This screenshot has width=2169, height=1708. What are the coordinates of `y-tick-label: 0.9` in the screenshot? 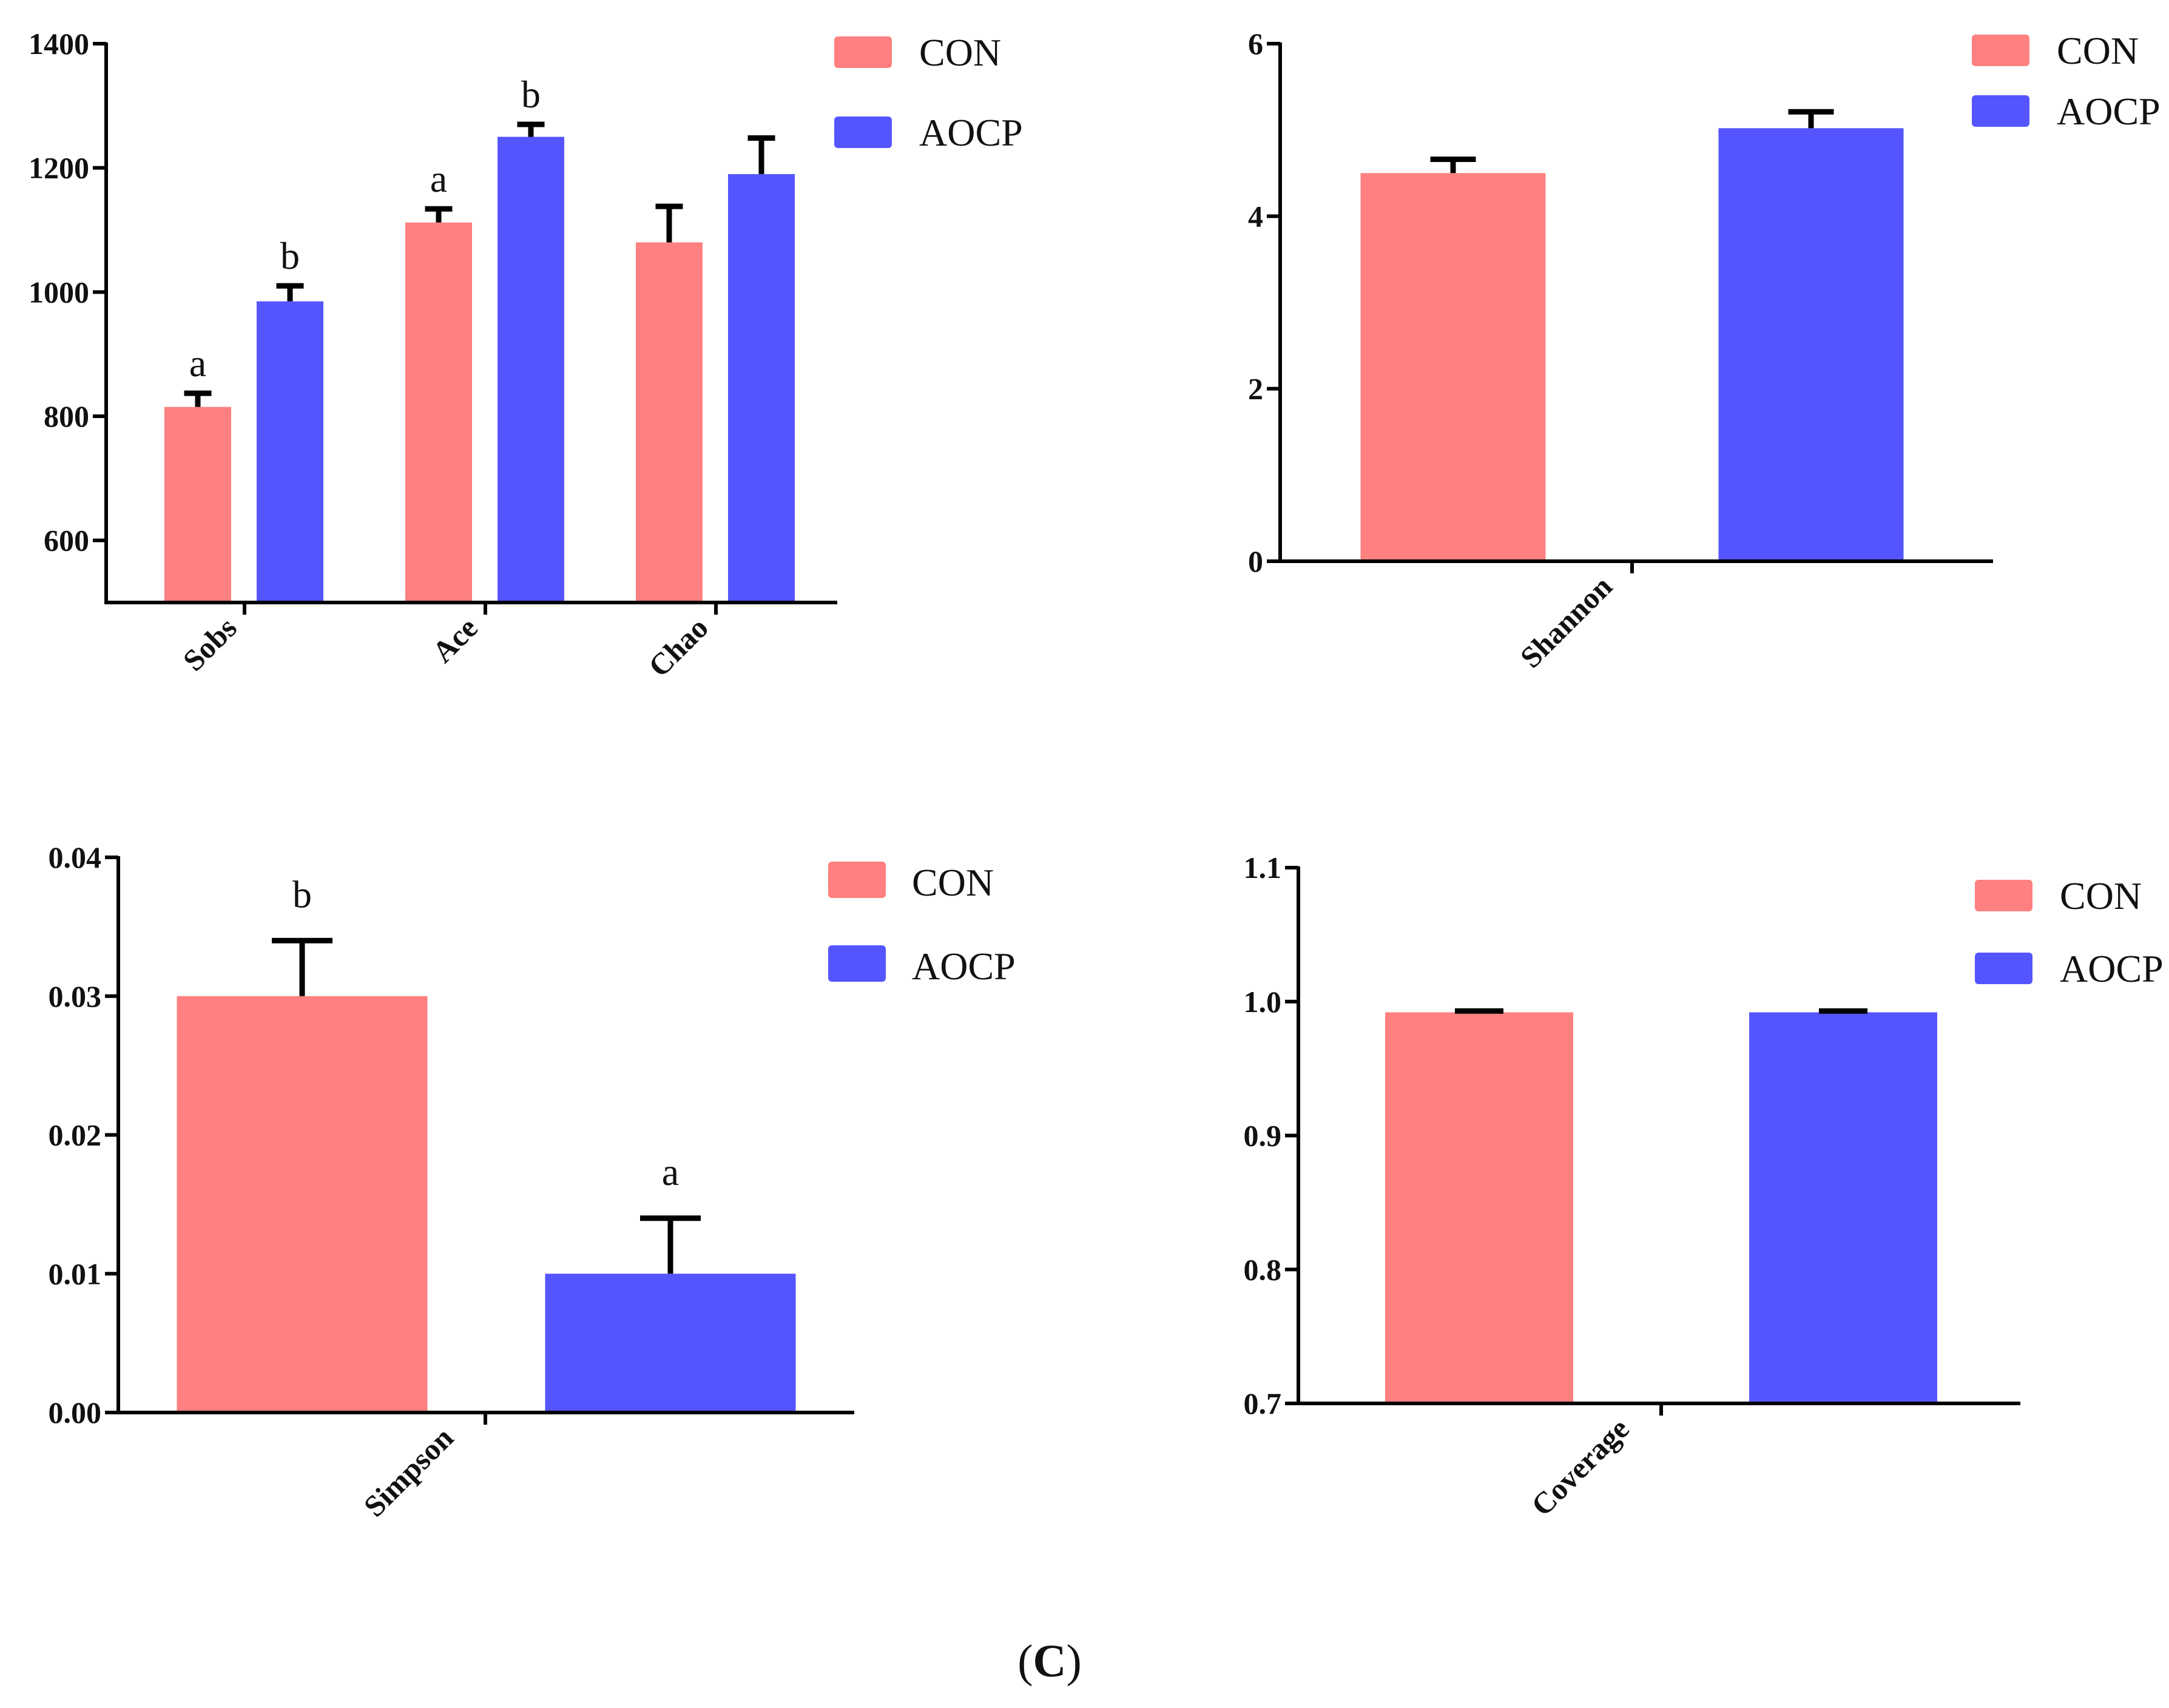 It's located at (1263, 1136).